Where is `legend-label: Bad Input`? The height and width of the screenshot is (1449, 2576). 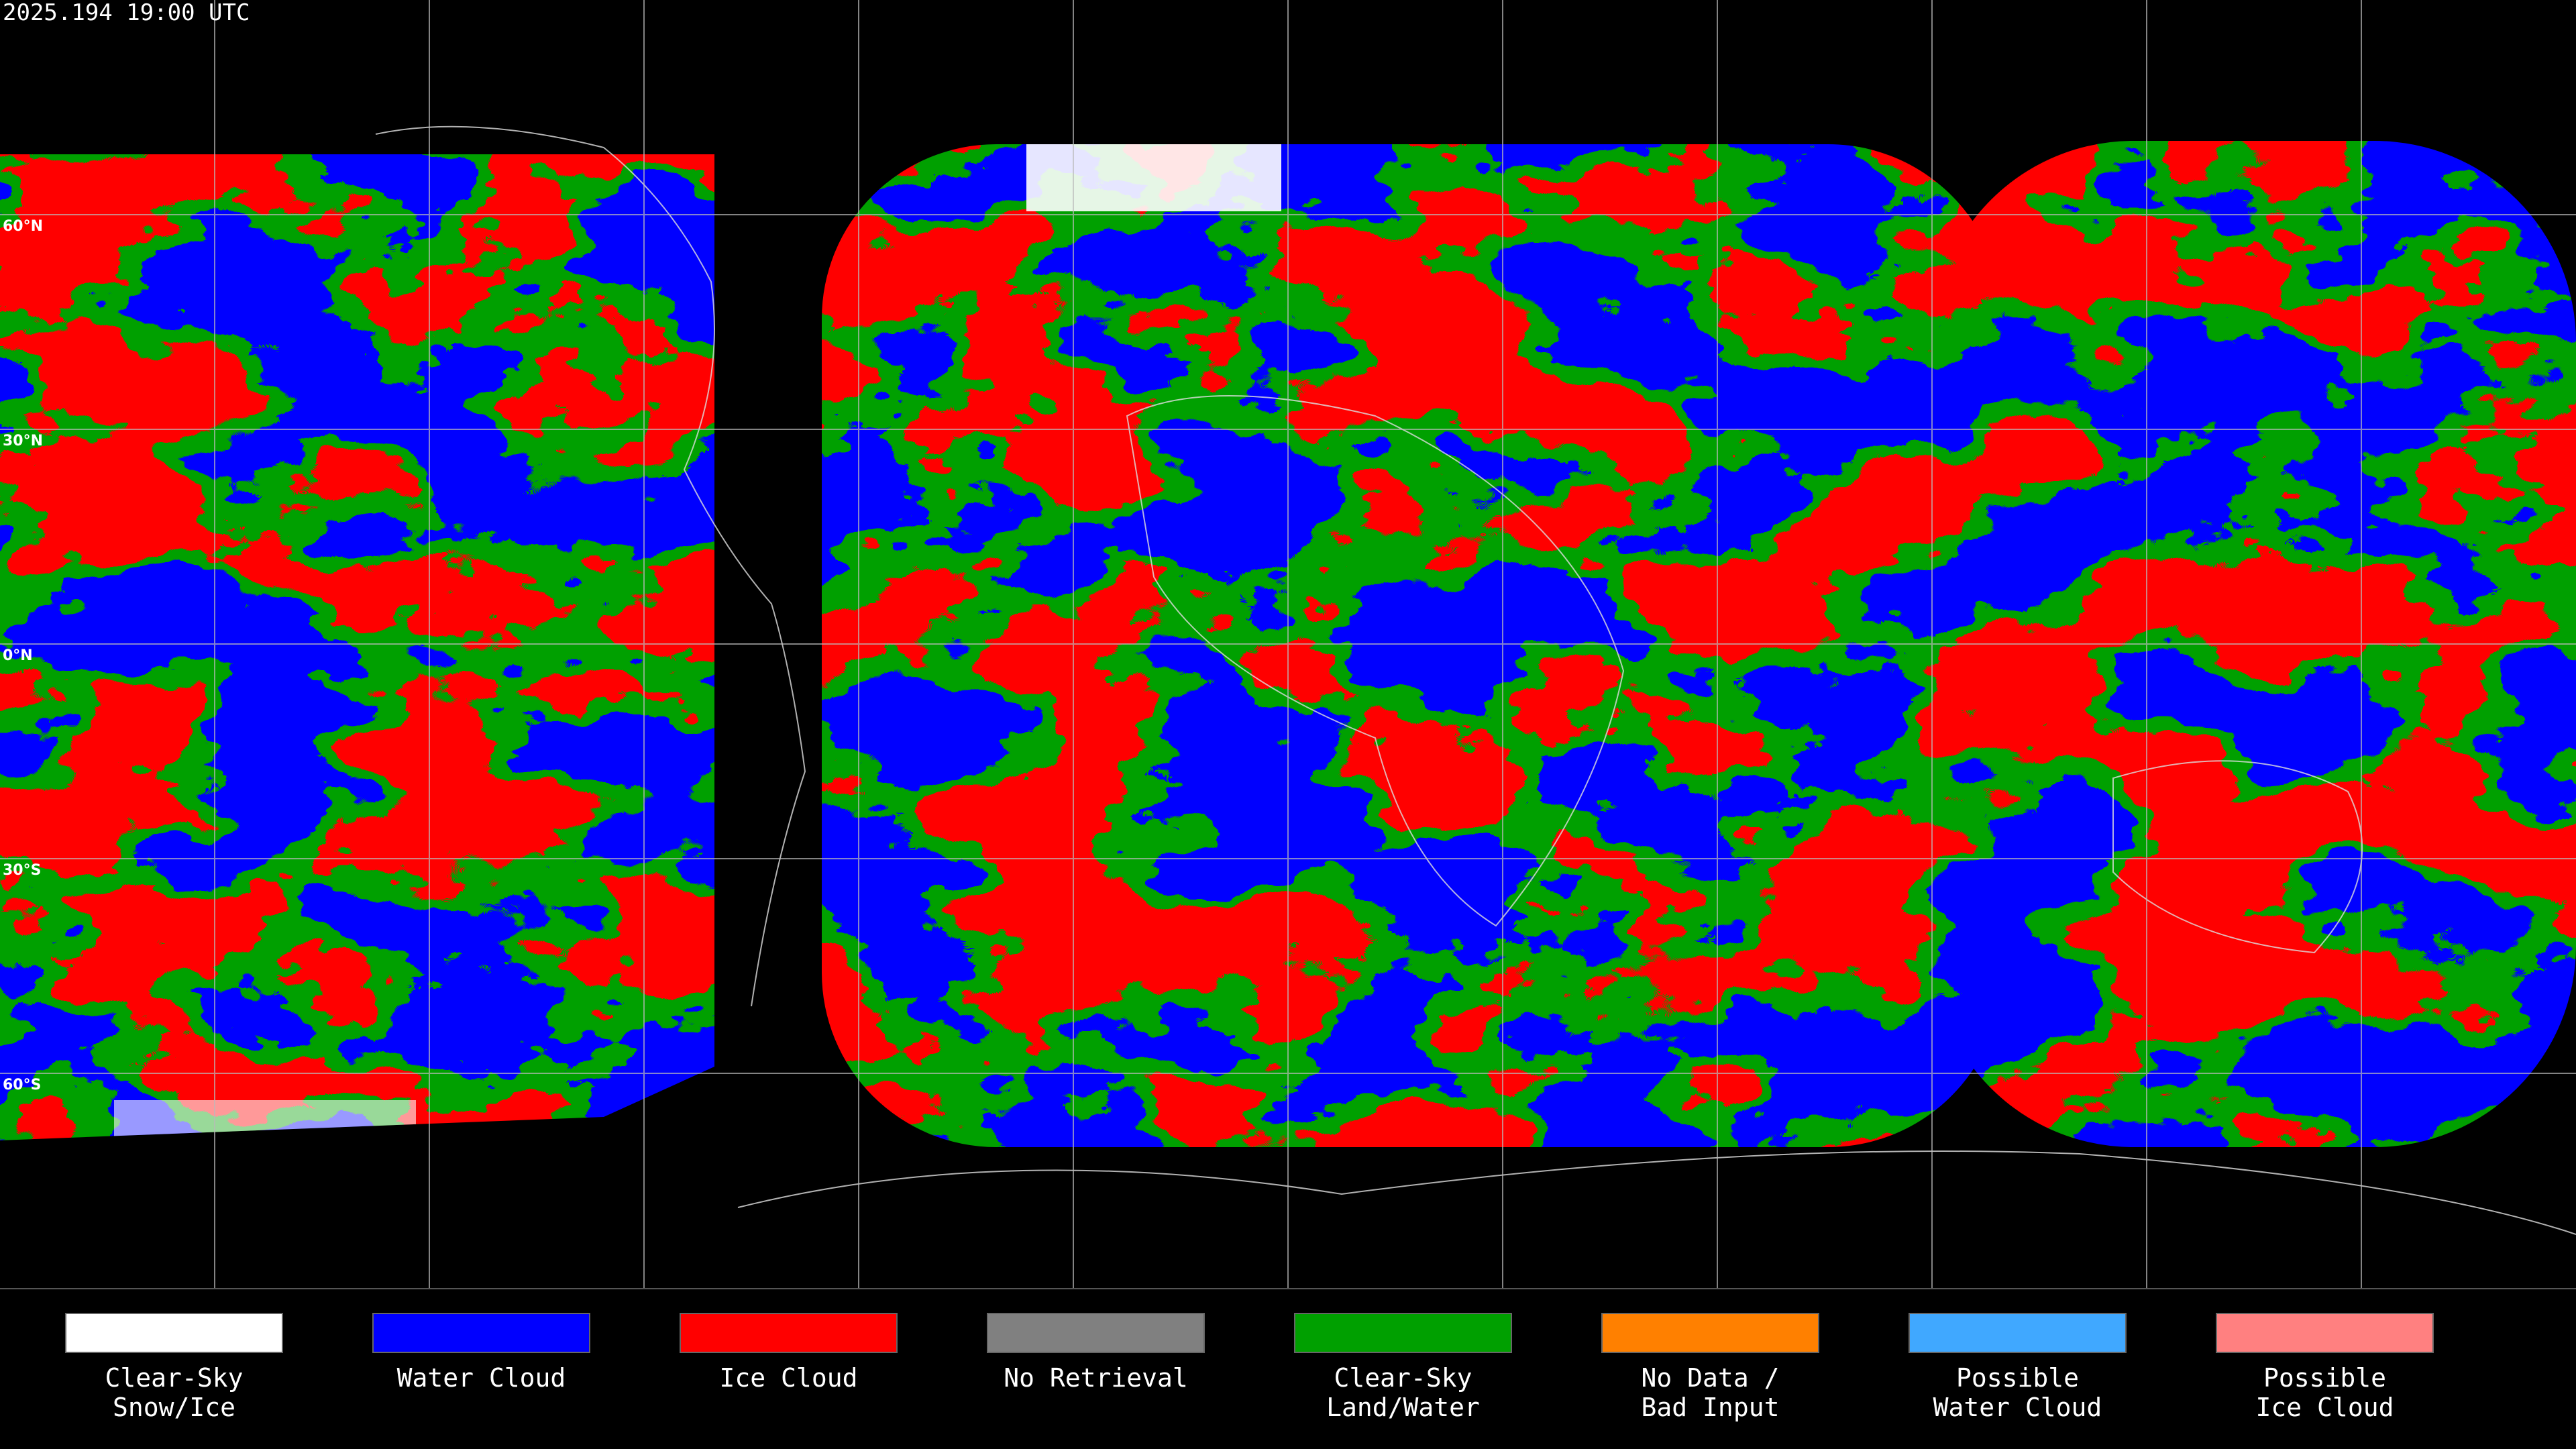
legend-label: Bad Input is located at coordinates (1711, 1407).